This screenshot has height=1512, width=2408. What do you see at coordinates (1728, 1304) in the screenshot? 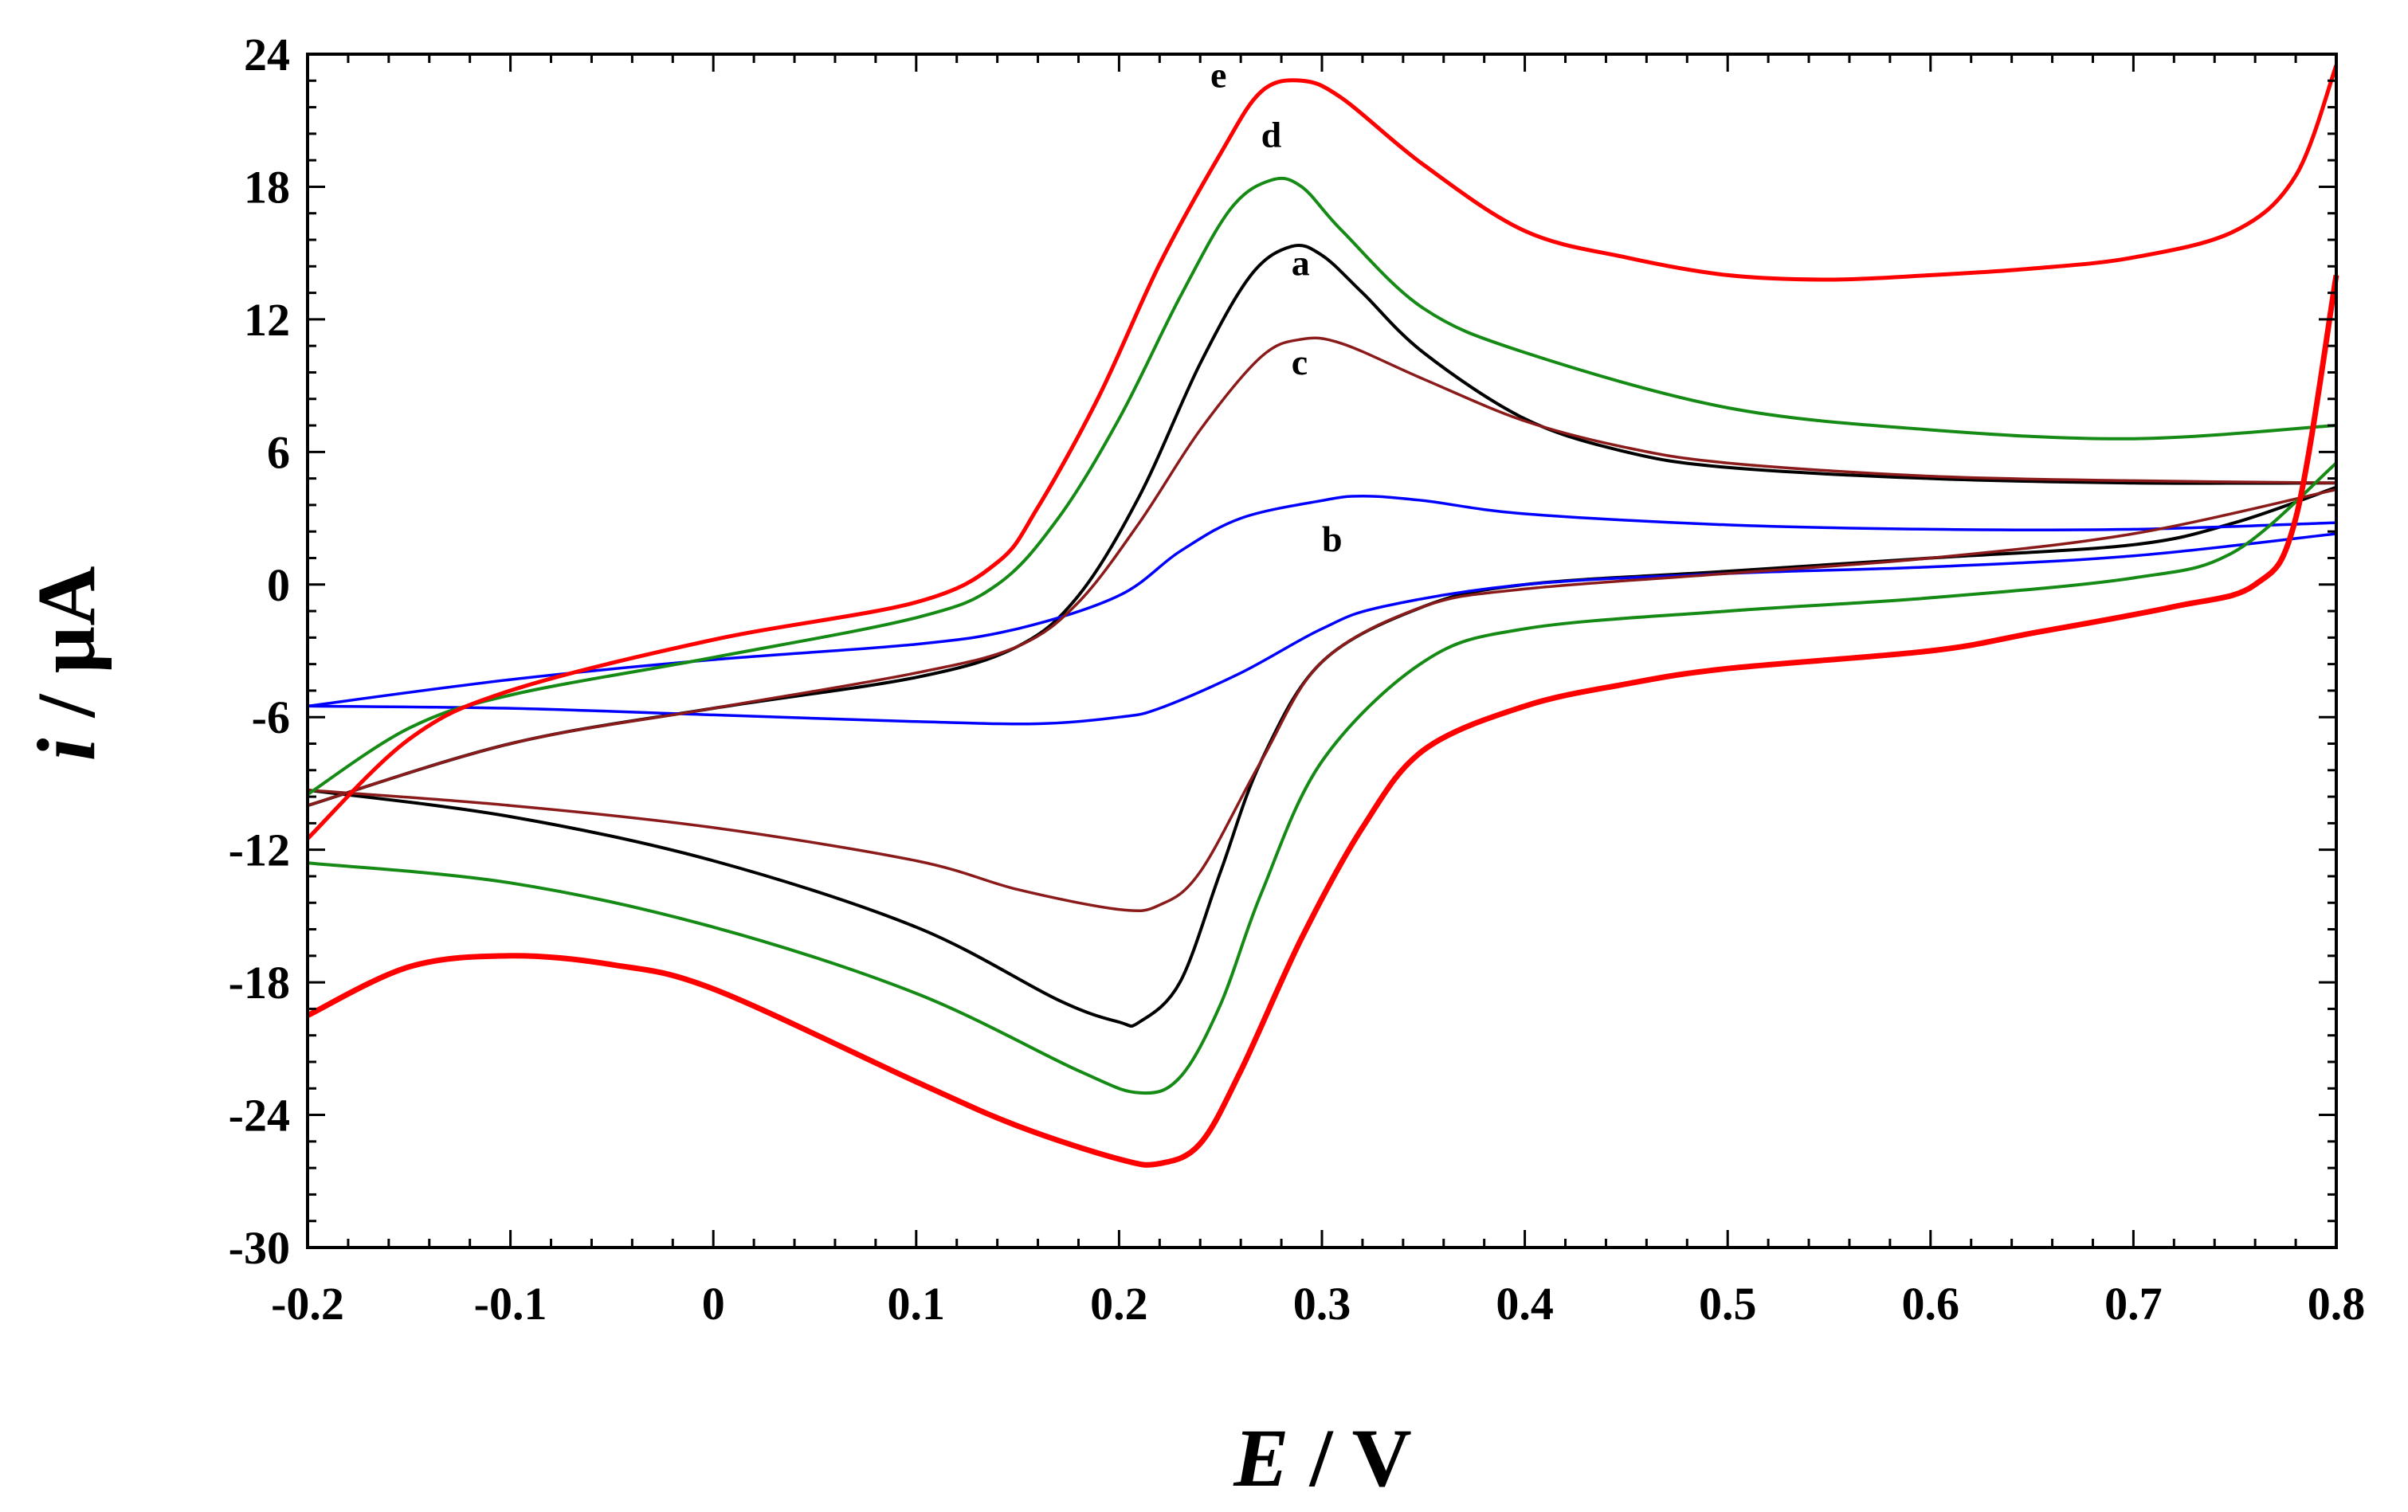
I see `x-tick-label: 0.5` at bounding box center [1728, 1304].